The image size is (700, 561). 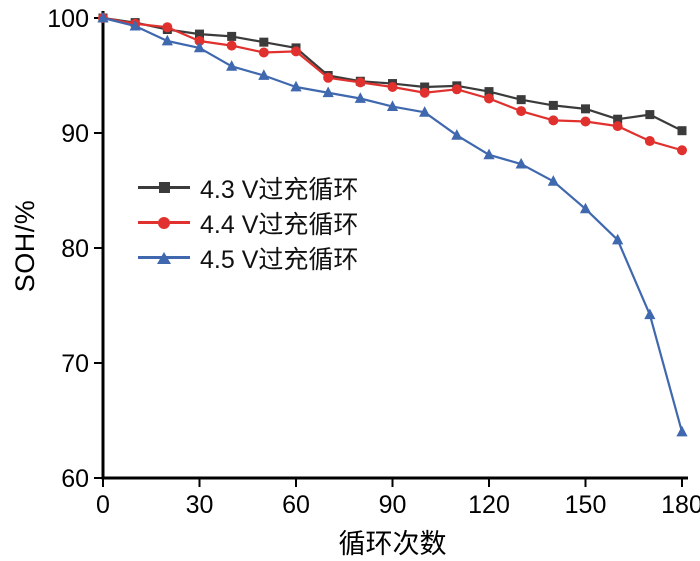 I want to click on legend-item-4.4v: 4.4 V过充循环, so click(x=248, y=222).